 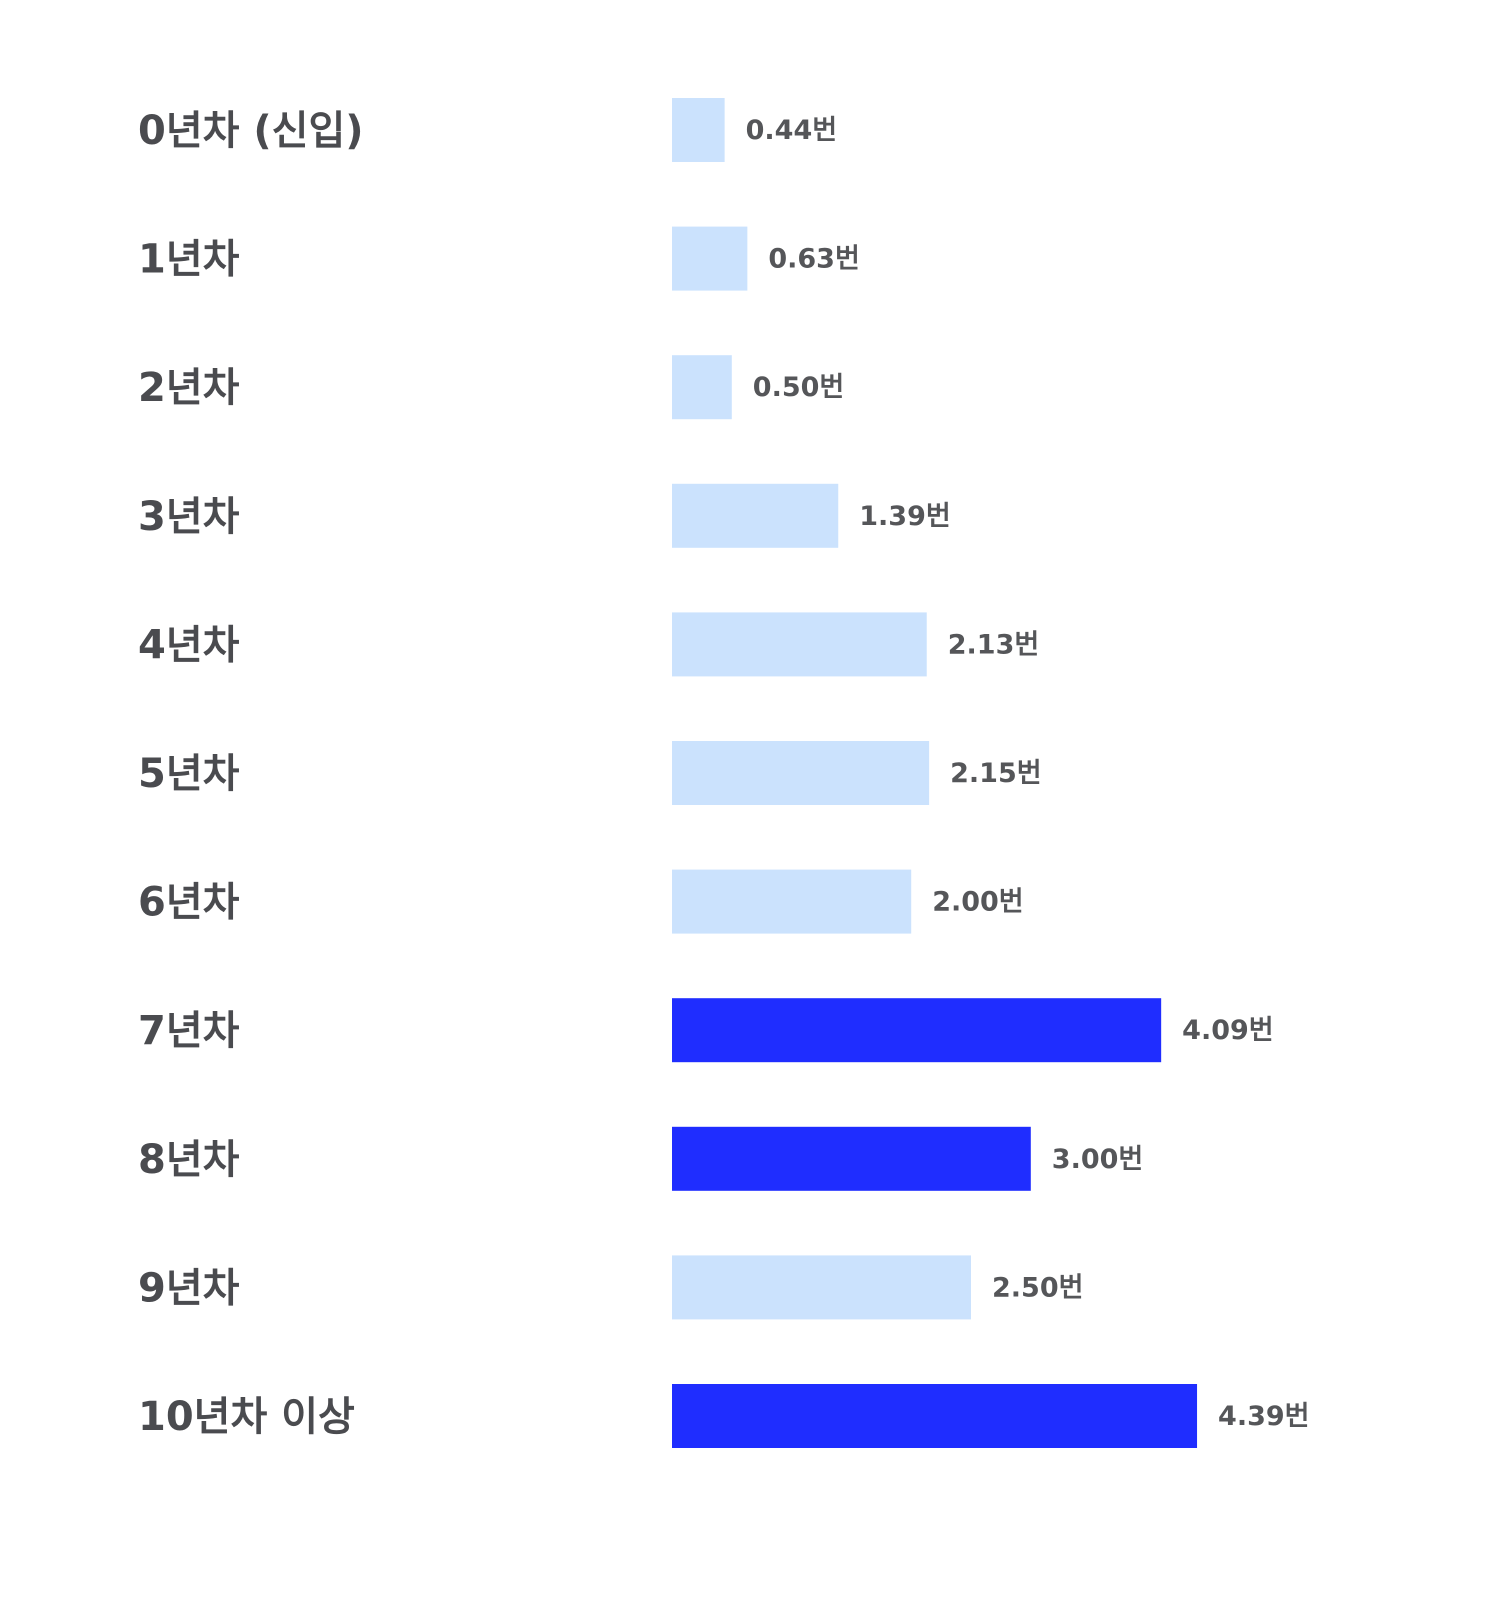 What do you see at coordinates (904, 516) in the screenshot?
I see `value-label: 1.39번` at bounding box center [904, 516].